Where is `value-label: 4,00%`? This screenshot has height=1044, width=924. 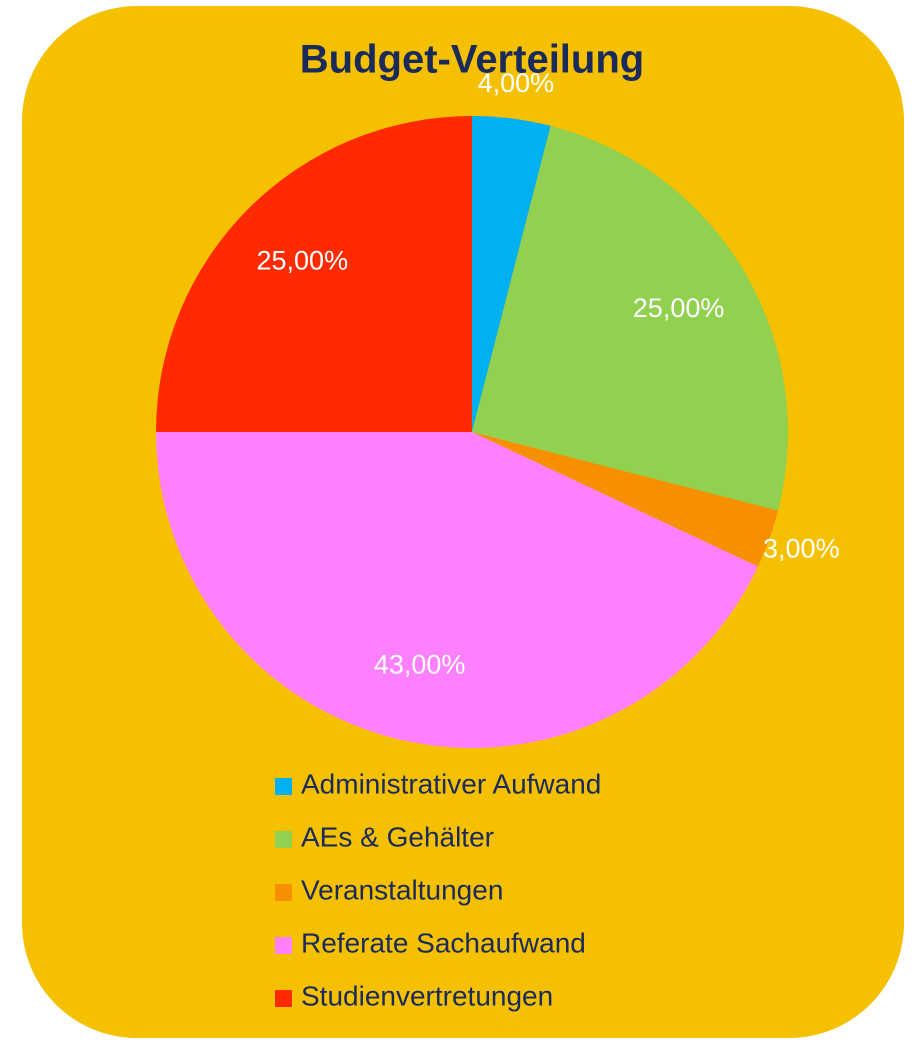 value-label: 4,00% is located at coordinates (516, 83).